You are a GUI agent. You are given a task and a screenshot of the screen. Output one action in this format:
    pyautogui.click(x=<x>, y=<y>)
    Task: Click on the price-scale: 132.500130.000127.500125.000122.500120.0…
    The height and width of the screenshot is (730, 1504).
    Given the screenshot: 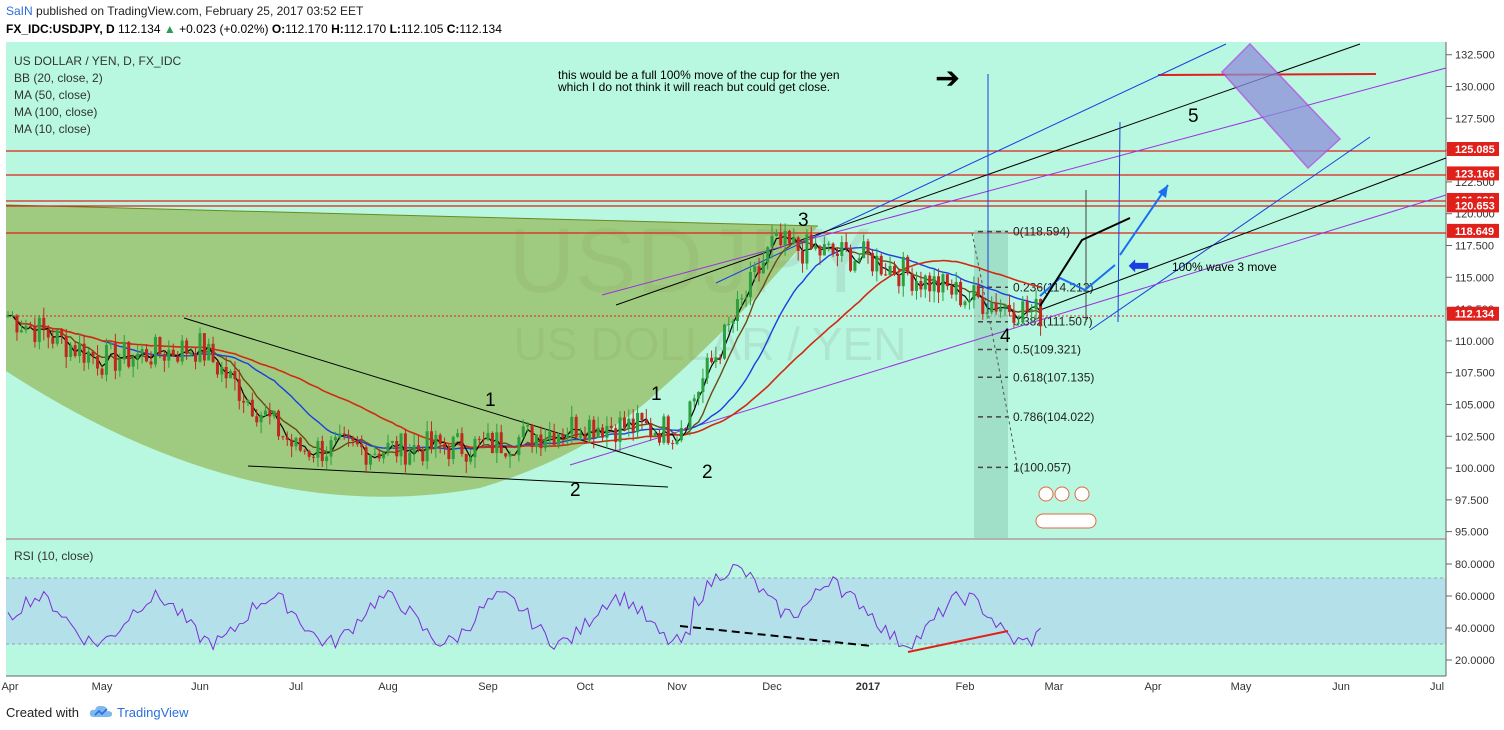 What is the action you would take?
    pyautogui.click(x=1470, y=294)
    